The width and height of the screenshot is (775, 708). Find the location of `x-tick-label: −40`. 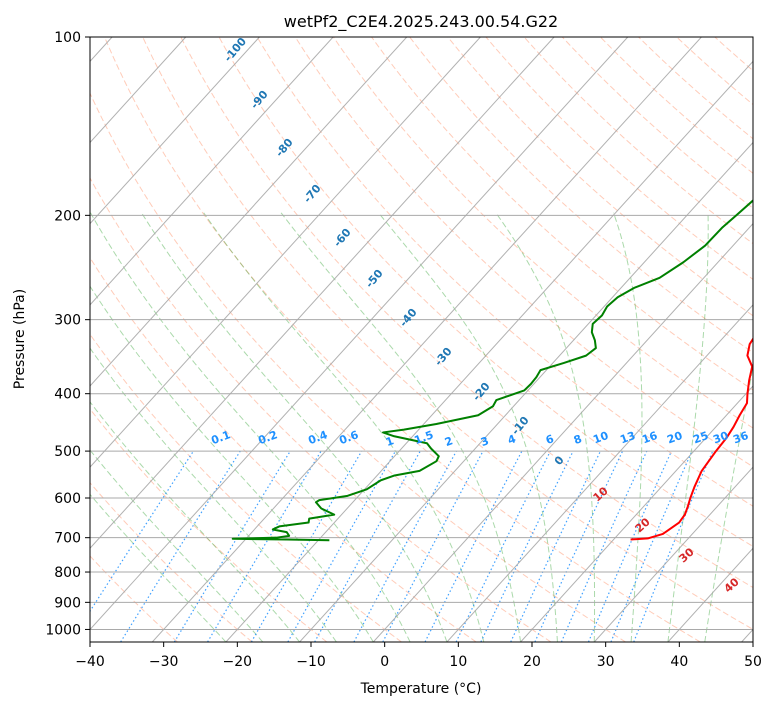

x-tick-label: −40 is located at coordinates (90, 662).